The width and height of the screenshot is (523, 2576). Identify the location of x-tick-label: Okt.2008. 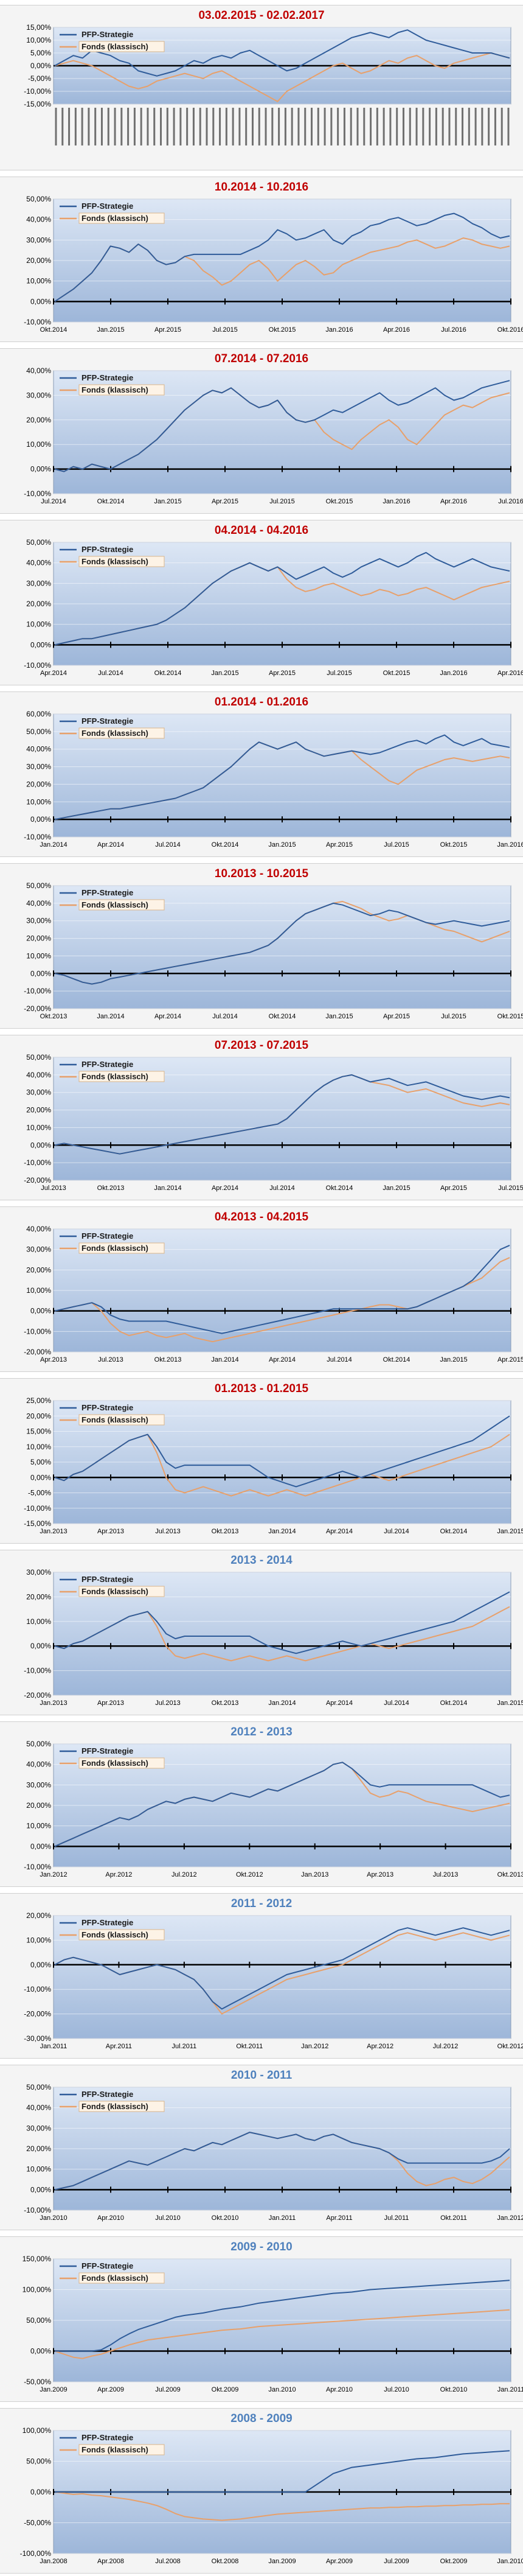
(225, 2562).